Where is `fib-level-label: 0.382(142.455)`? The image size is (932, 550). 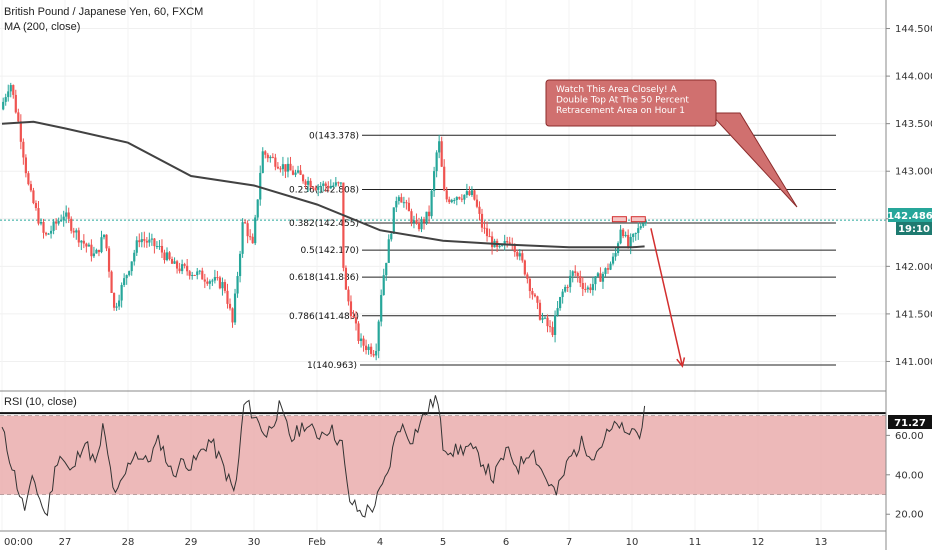
fib-level-label: 0.382(142.455) is located at coordinates (324, 224).